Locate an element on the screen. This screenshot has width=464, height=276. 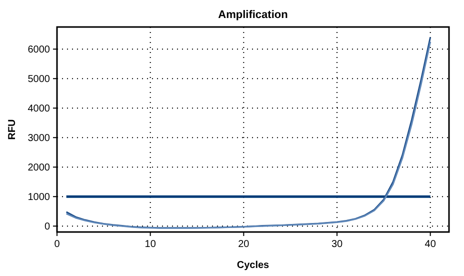
y-axis-title: RFU is located at coordinates (12, 129).